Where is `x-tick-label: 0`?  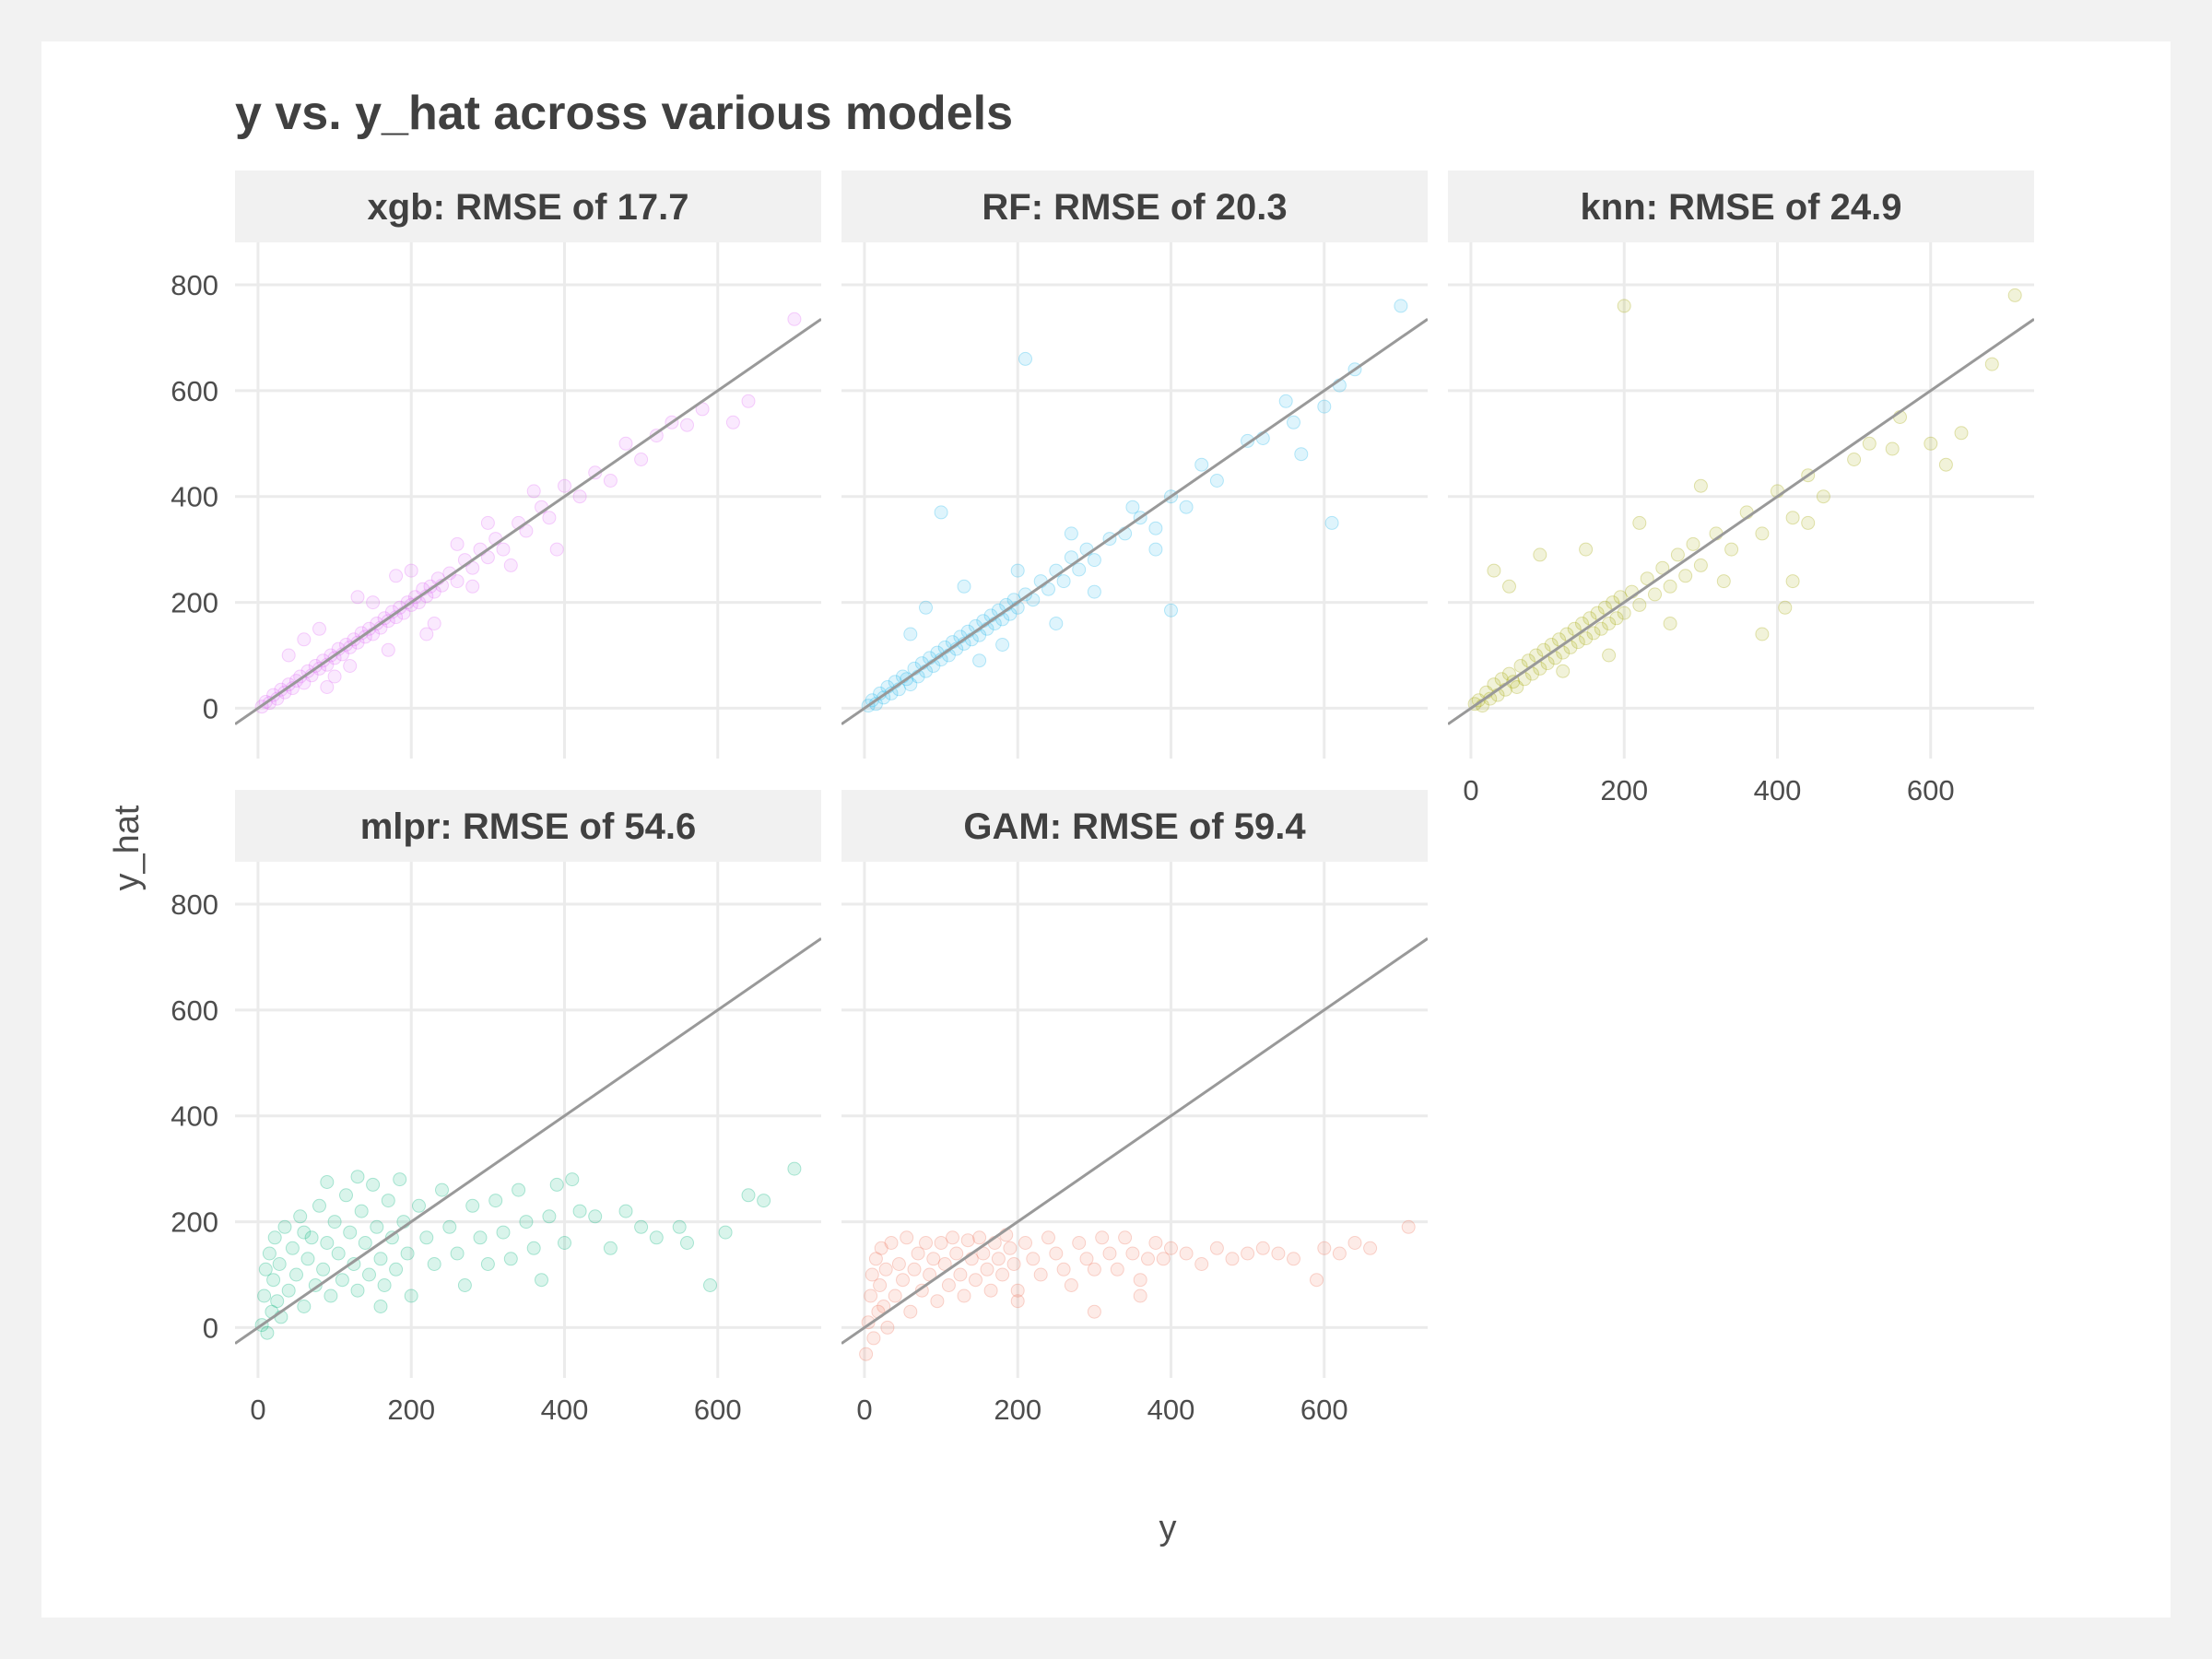
x-tick-label: 0 is located at coordinates (257, 1410).